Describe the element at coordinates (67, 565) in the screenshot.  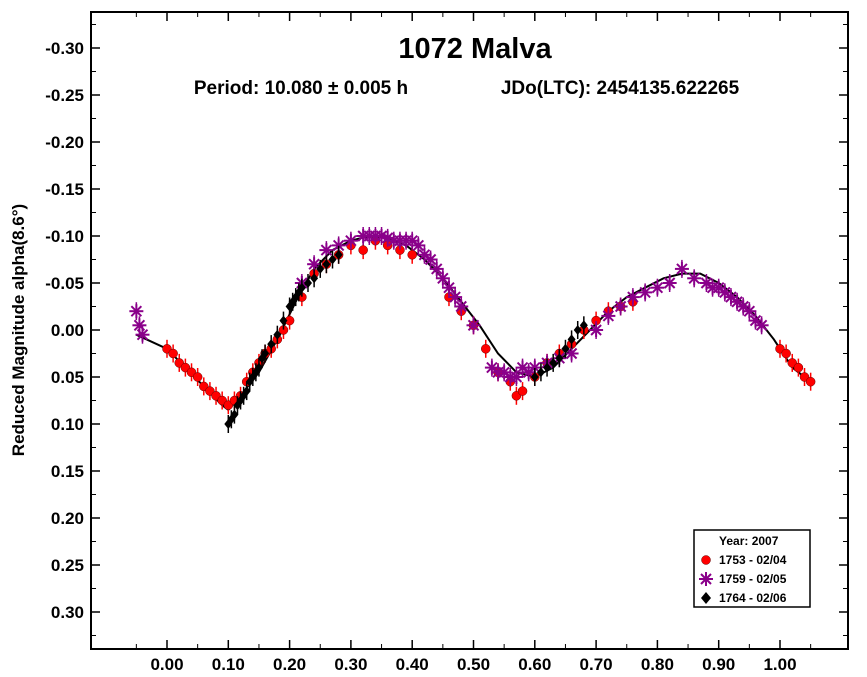
I see `y-tick-label: 0.25` at that location.